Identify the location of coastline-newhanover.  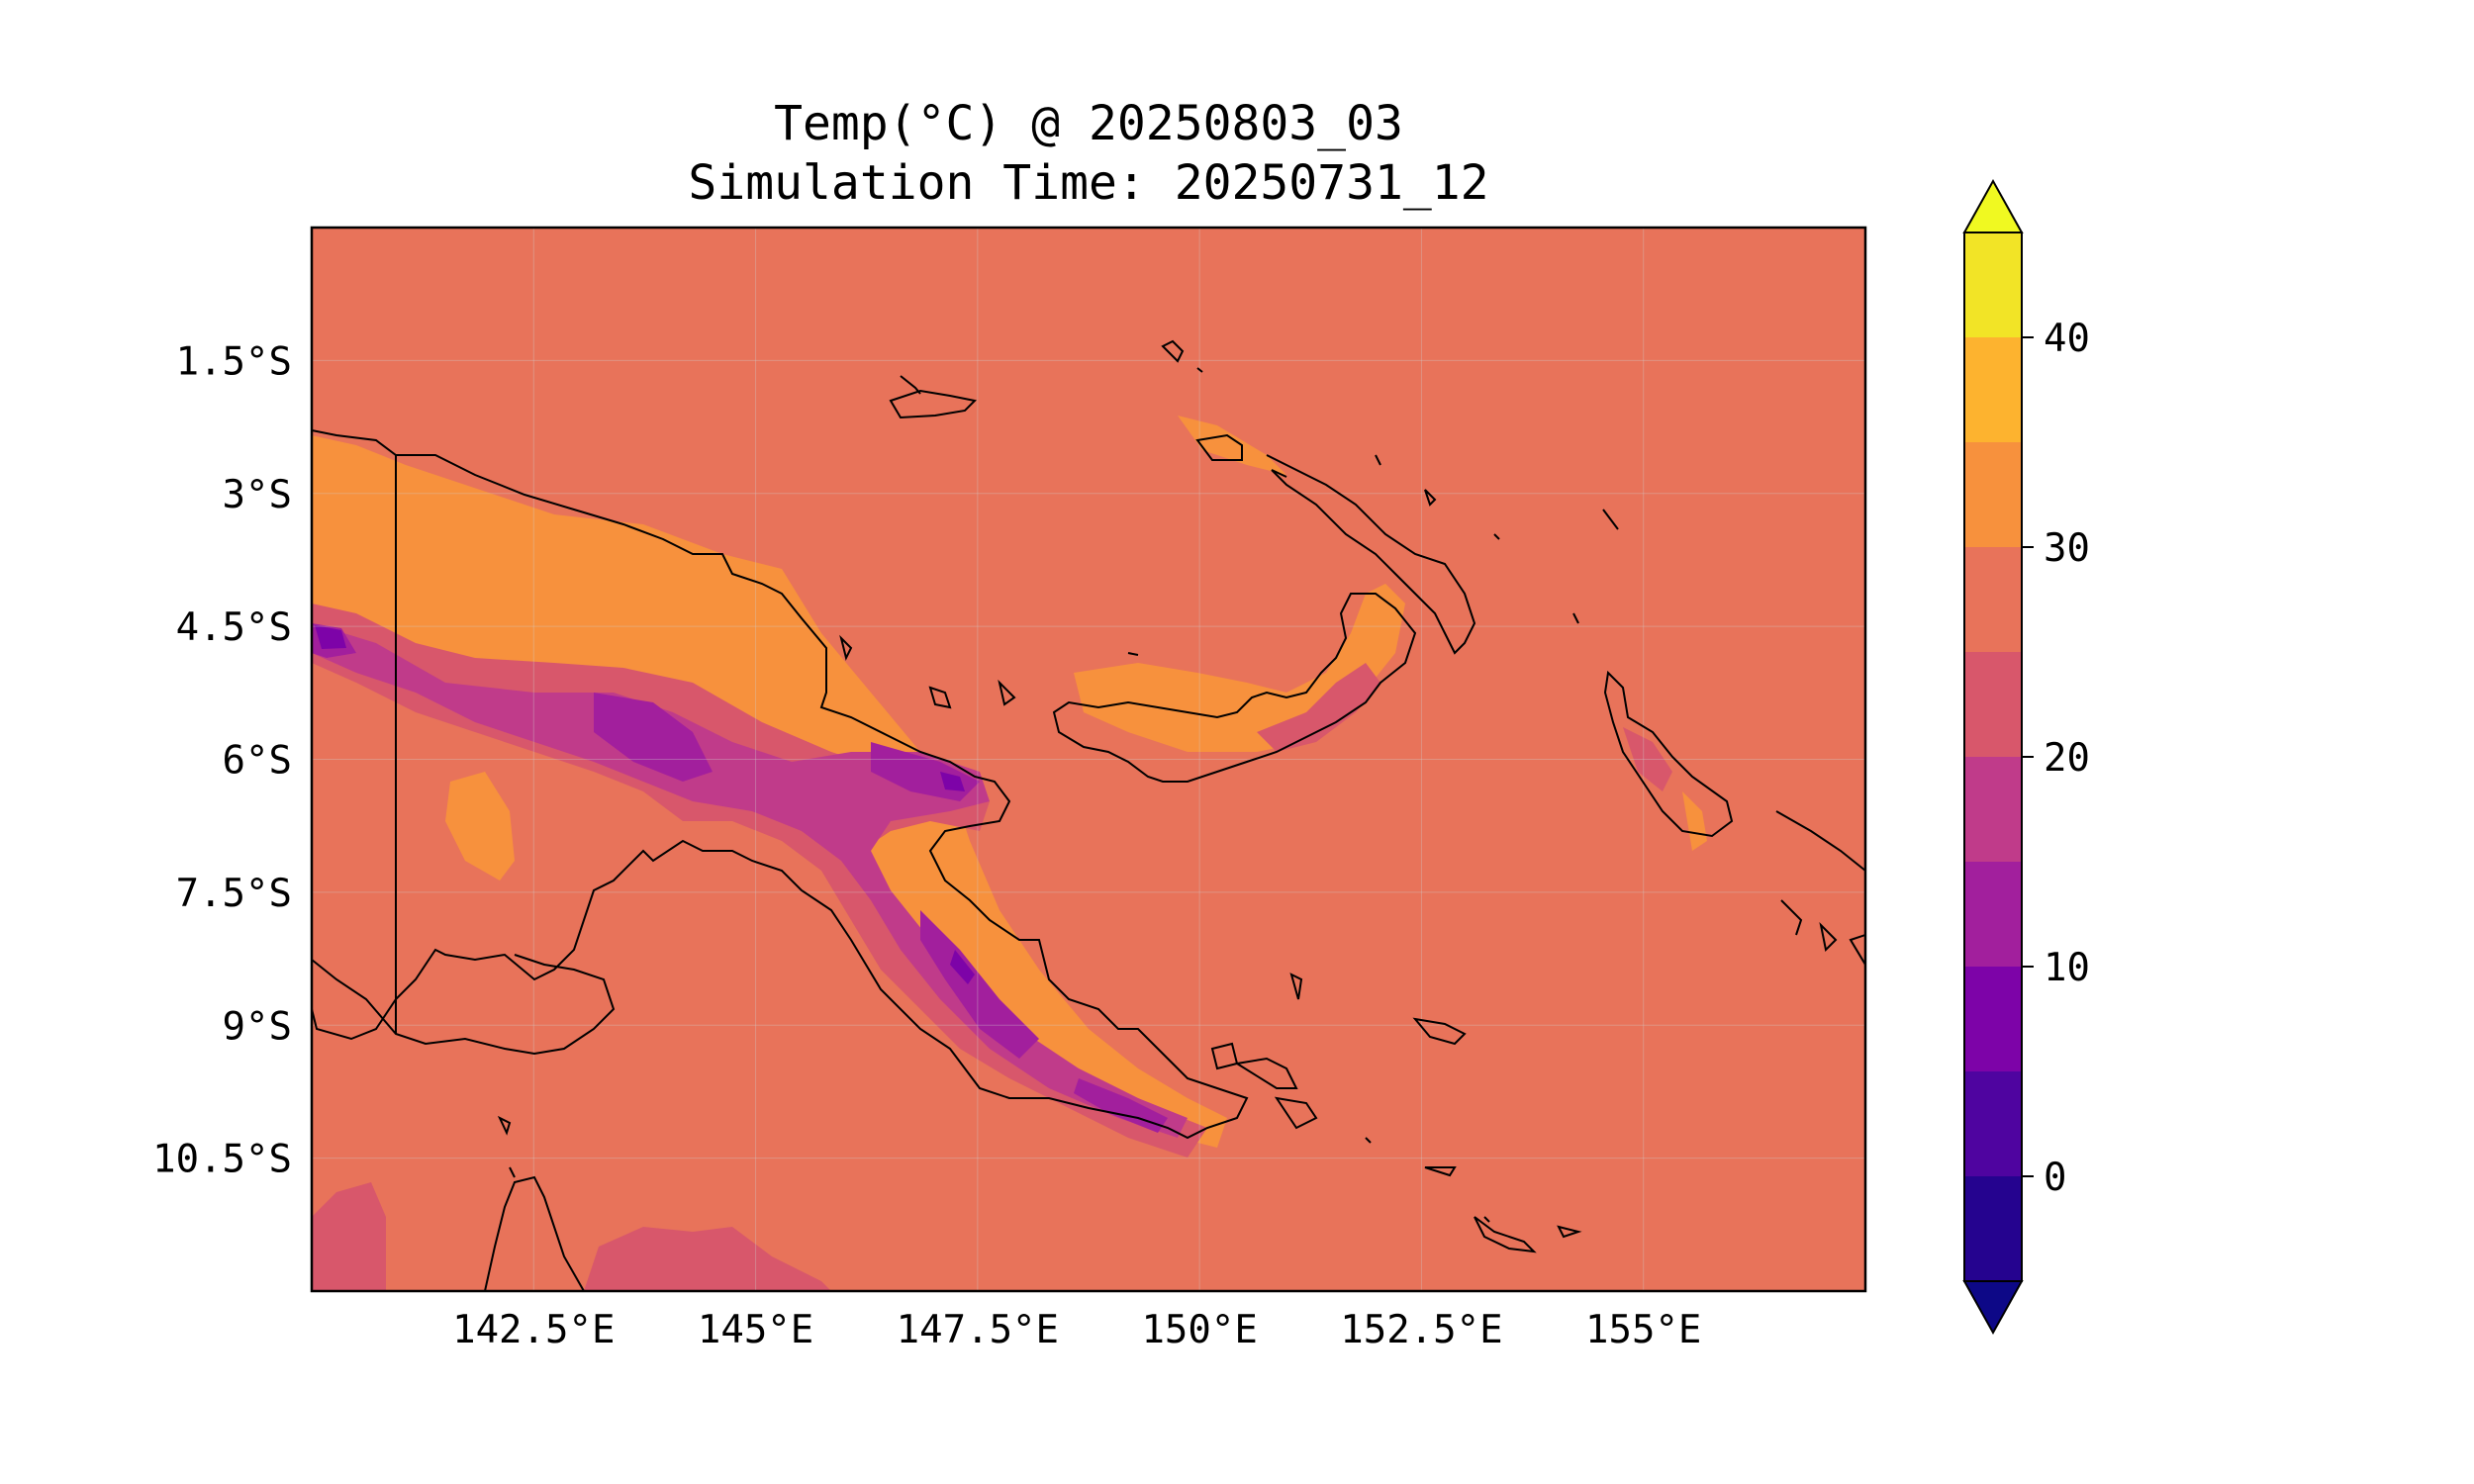
(1219, 447).